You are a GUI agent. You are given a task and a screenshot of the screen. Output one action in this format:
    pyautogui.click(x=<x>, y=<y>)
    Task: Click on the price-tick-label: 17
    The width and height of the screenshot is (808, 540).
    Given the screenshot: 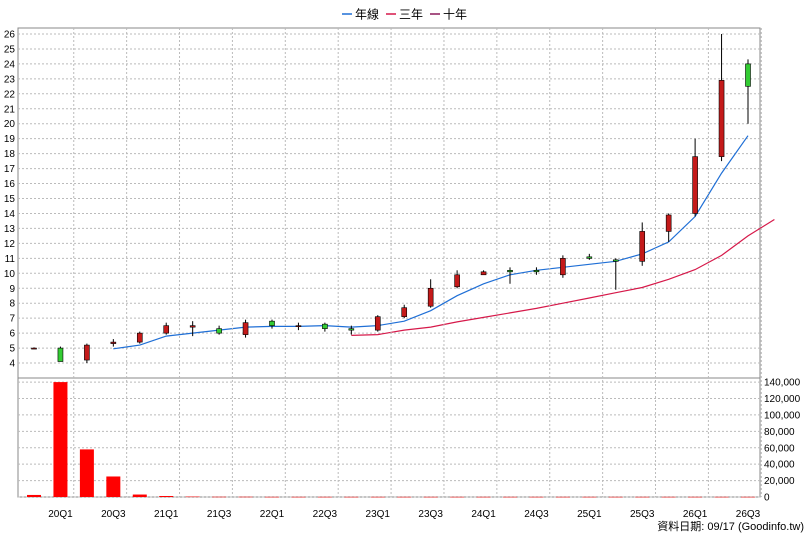 What is the action you would take?
    pyautogui.click(x=10, y=169)
    